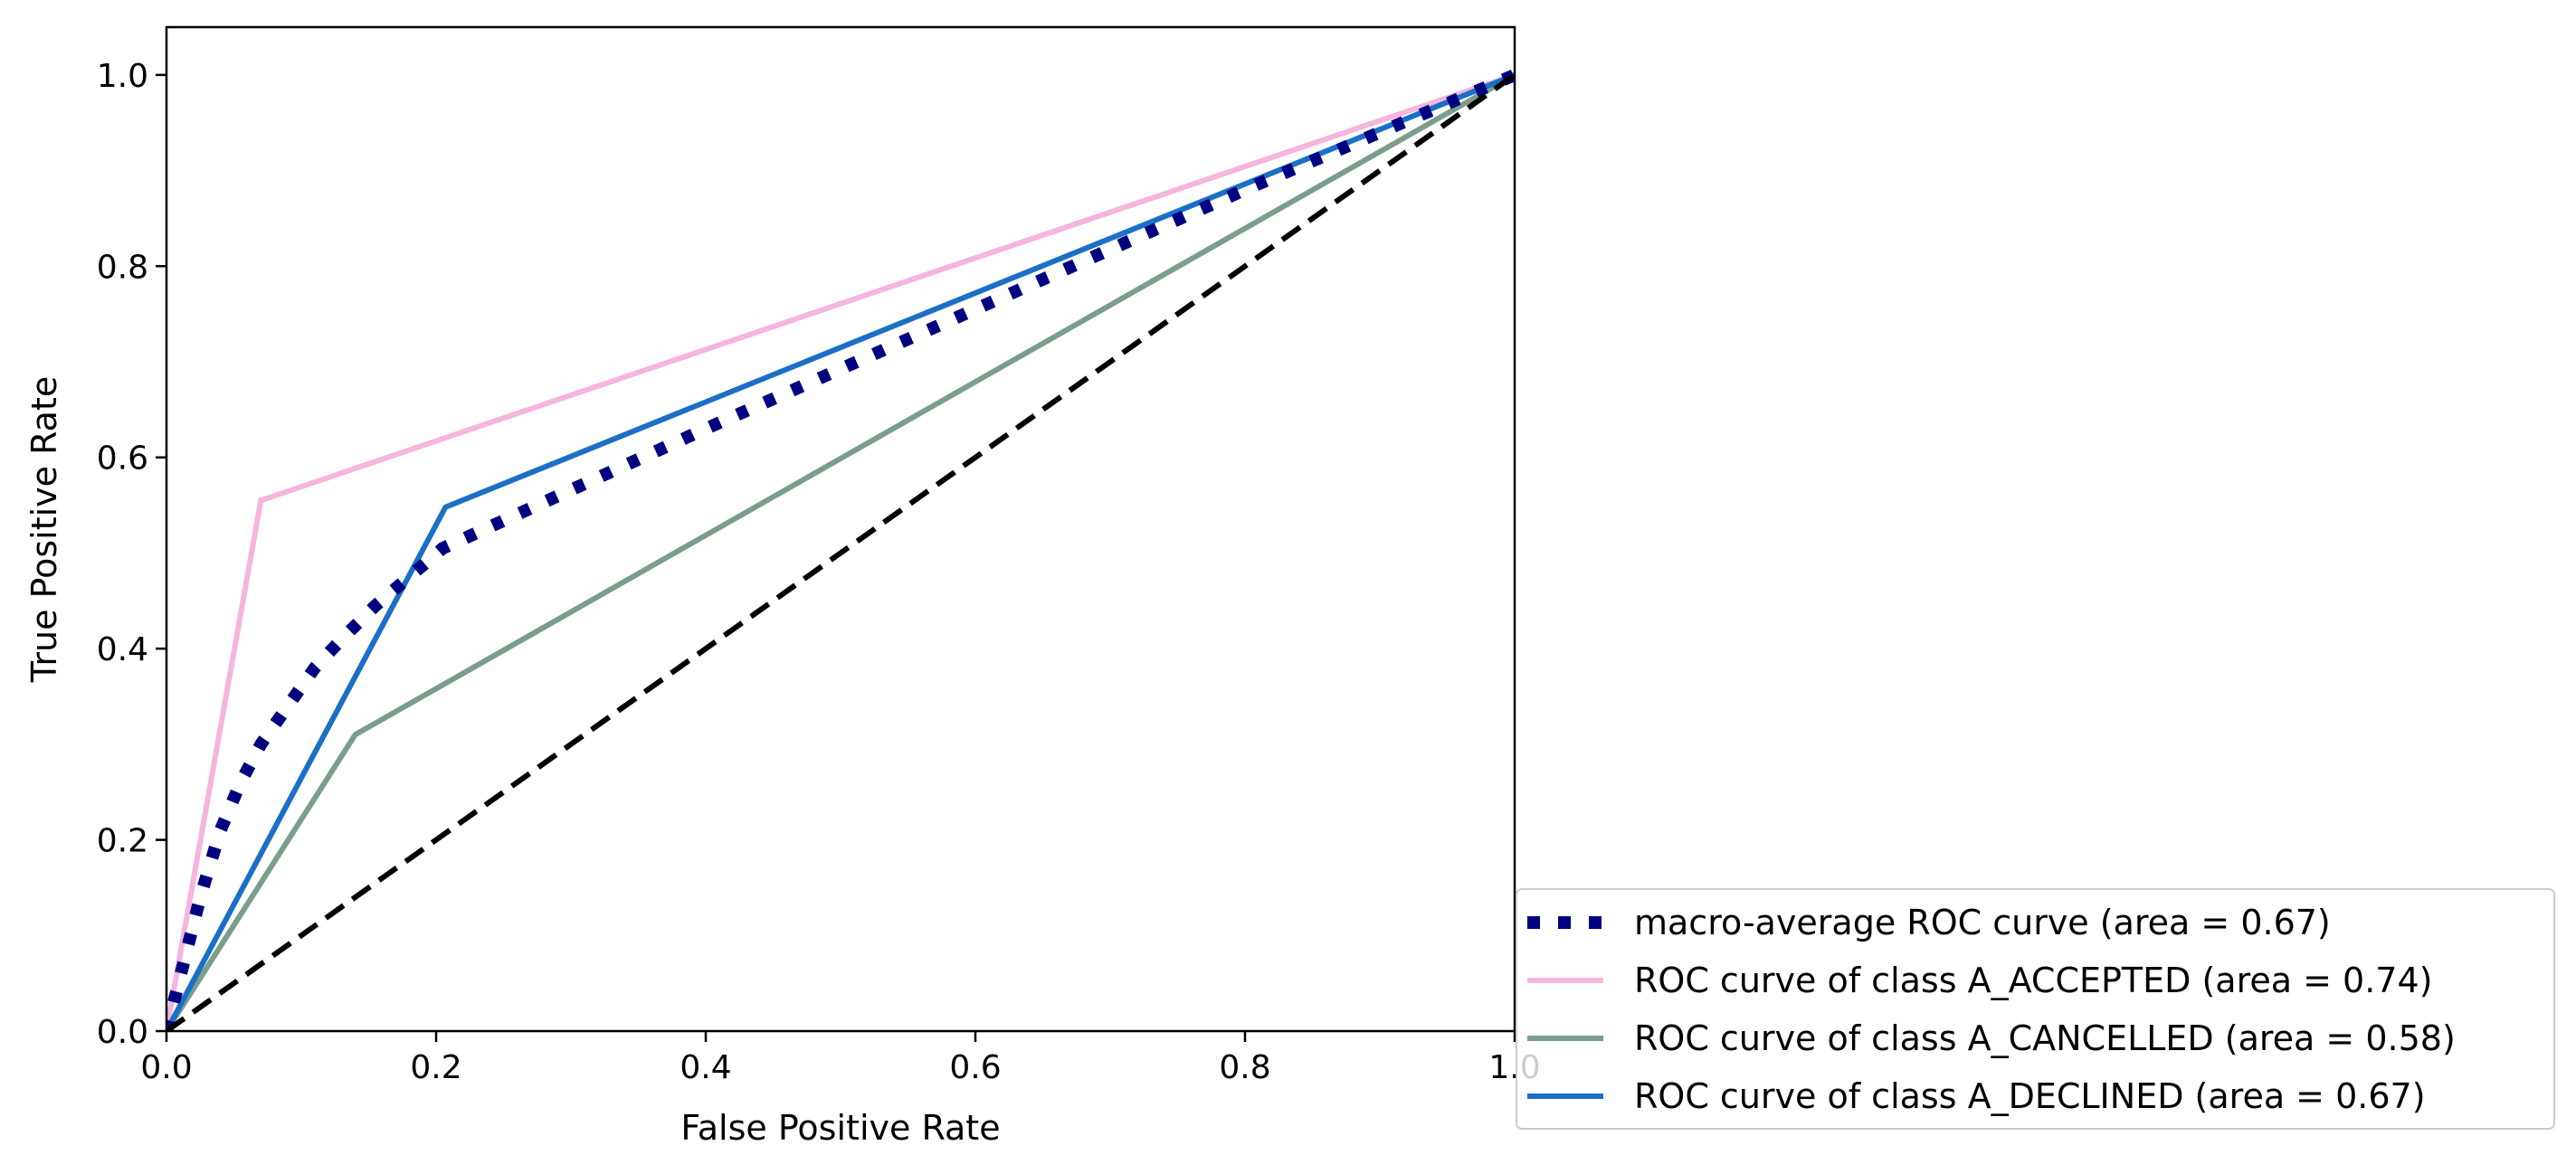 Image resolution: width=2576 pixels, height=1174 pixels. Describe the element at coordinates (435, 1067) in the screenshot. I see `x-tick-label: 0.2` at that location.